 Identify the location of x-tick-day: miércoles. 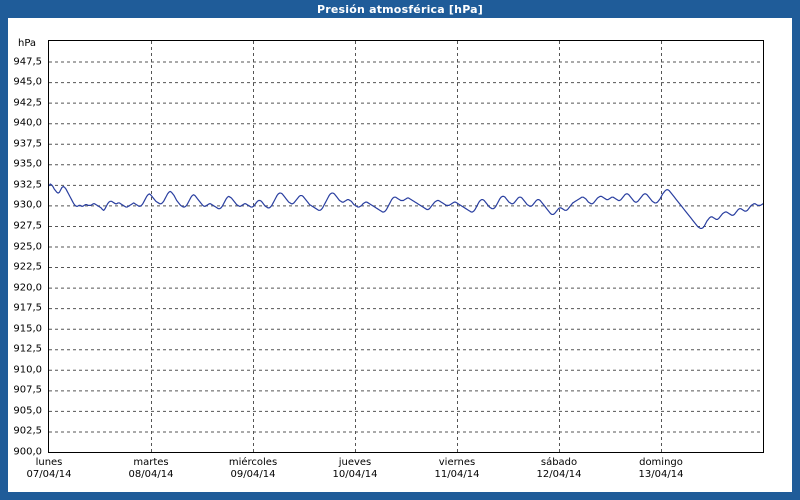
(253, 462).